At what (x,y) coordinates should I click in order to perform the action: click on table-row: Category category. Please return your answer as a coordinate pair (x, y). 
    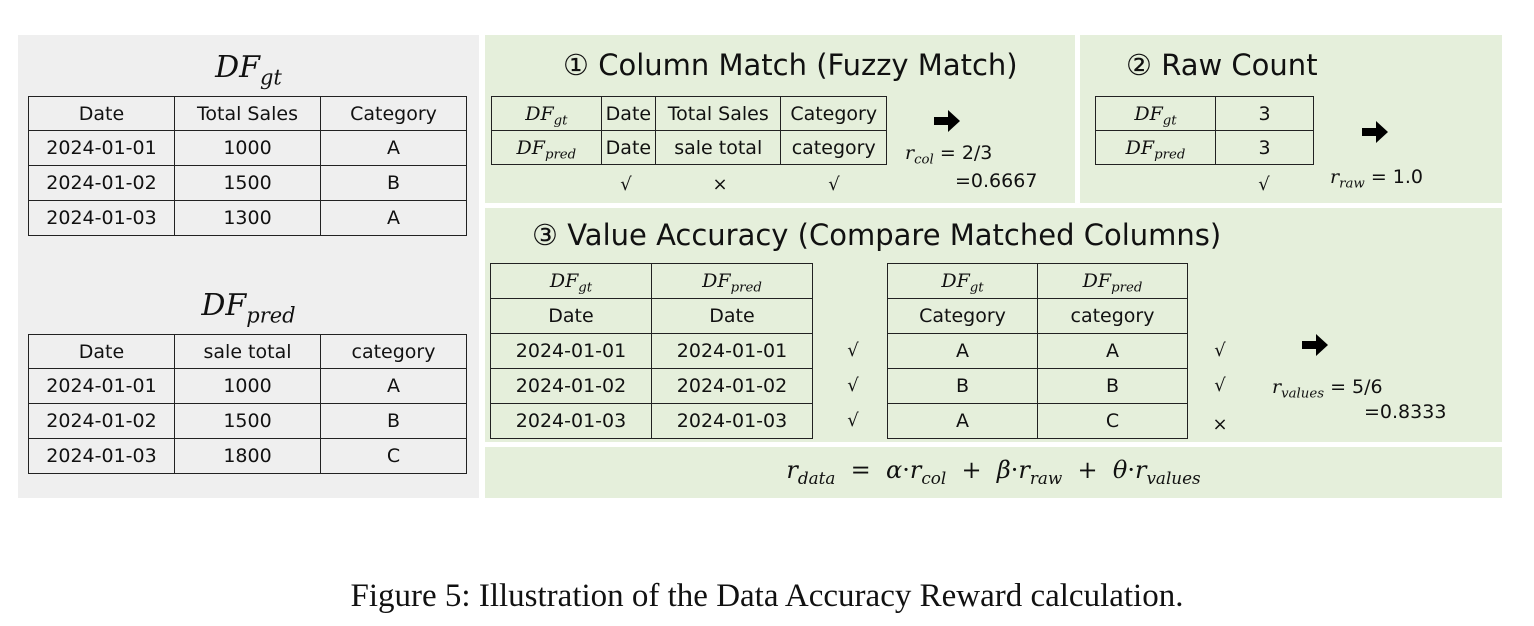
    Looking at the image, I should click on (1037, 316).